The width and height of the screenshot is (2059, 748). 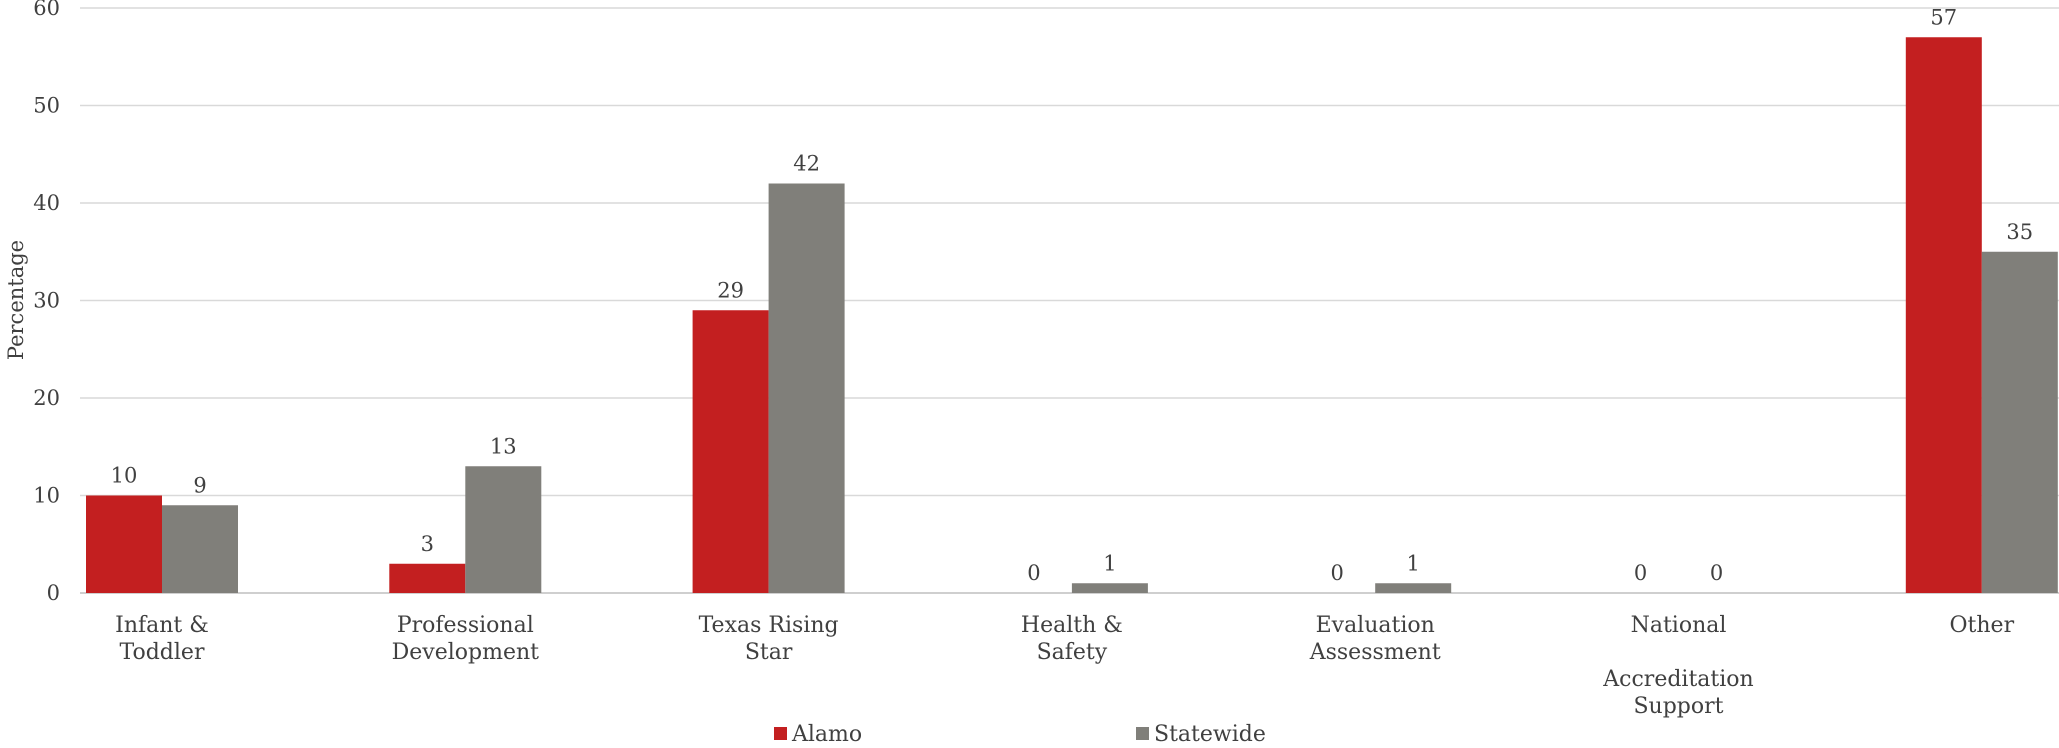 I want to click on y-tick-label: 0, so click(x=53, y=593).